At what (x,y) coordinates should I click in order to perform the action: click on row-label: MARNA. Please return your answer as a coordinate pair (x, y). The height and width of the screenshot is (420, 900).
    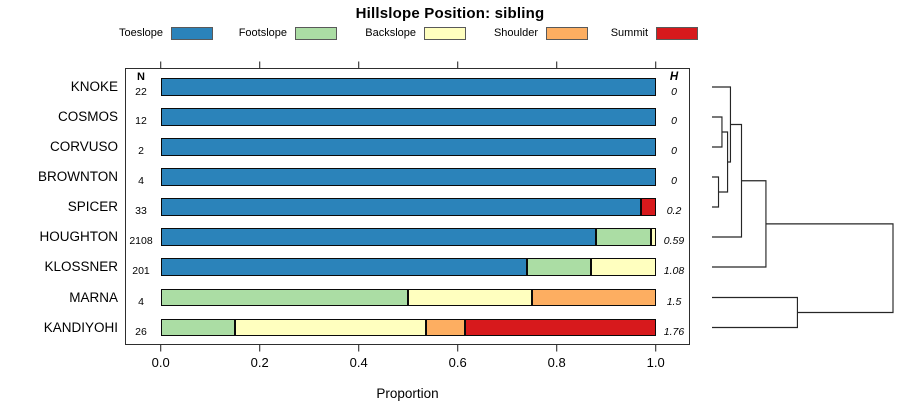
    Looking at the image, I should click on (93, 297).